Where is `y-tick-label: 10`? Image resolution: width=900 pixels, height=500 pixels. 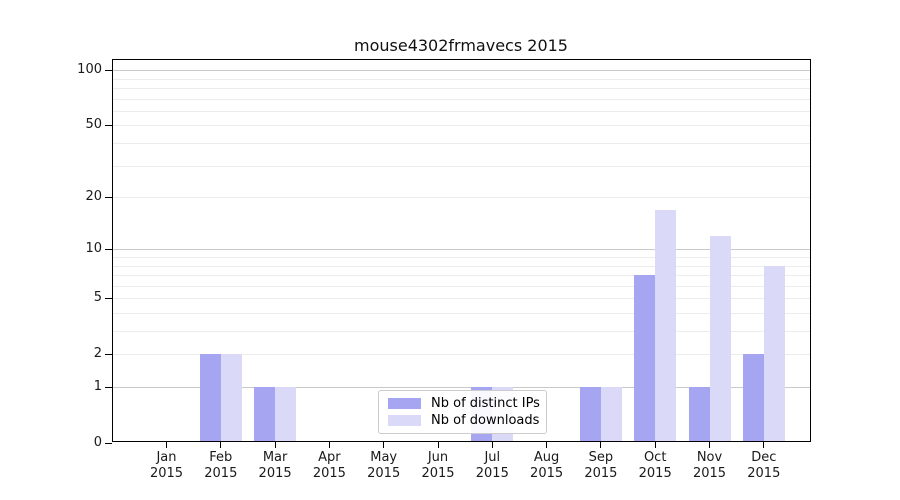
y-tick-label: 10 is located at coordinates (93, 249).